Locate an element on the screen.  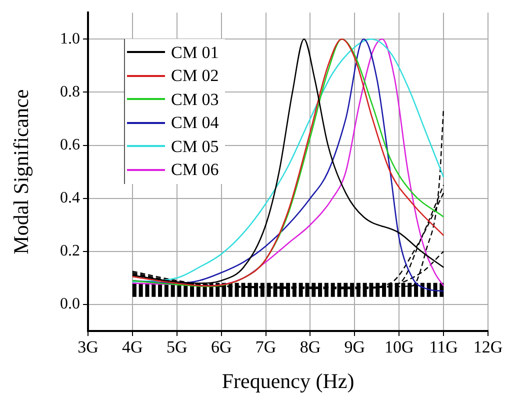
x-tick-label: 3G is located at coordinates (88, 347).